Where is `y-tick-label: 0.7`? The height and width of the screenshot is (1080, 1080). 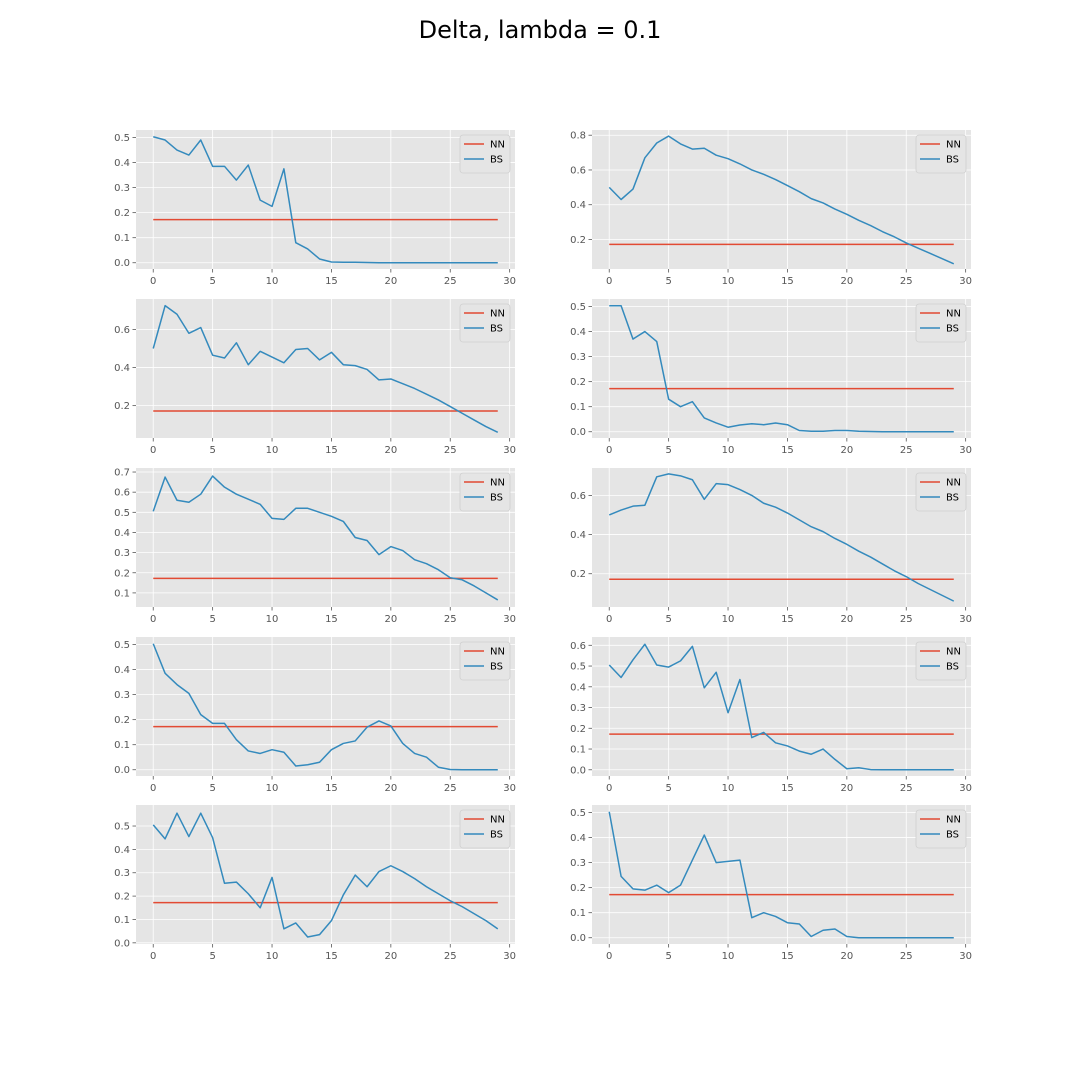 y-tick-label: 0.7 is located at coordinates (122, 473).